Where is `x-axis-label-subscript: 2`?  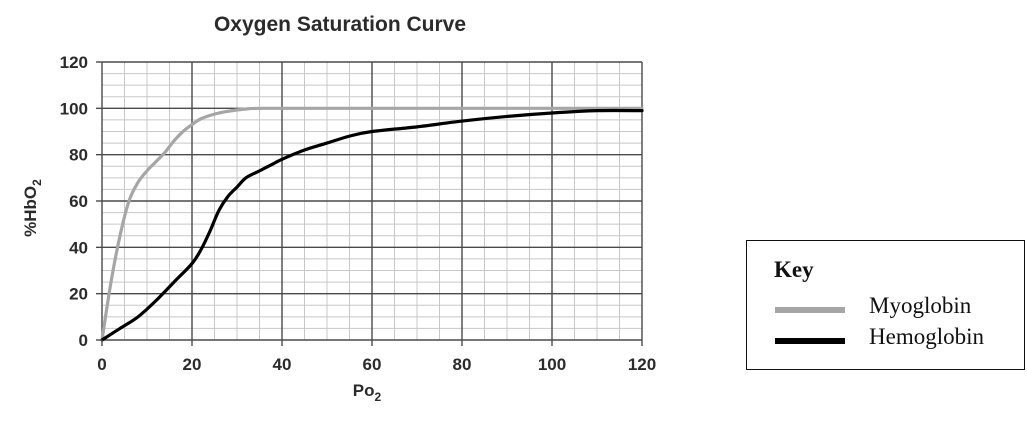
x-axis-label-subscript: 2 is located at coordinates (378, 397).